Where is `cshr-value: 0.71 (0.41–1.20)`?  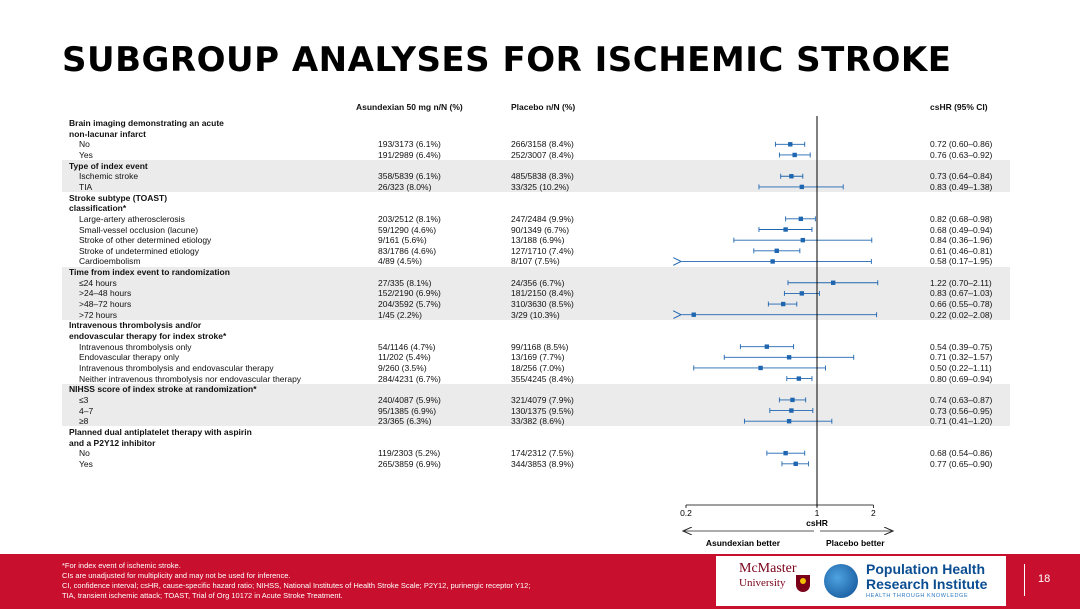
cshr-value: 0.71 (0.41–1.20) is located at coordinates (961, 421).